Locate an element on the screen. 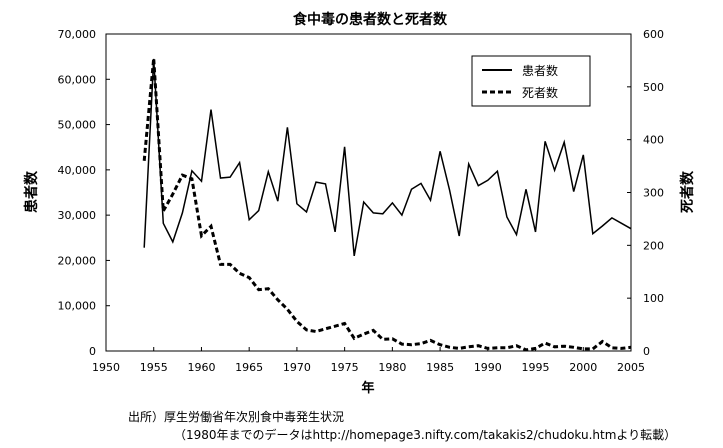 The image size is (723, 448). x-tick-label: 1990 is located at coordinates (488, 367).